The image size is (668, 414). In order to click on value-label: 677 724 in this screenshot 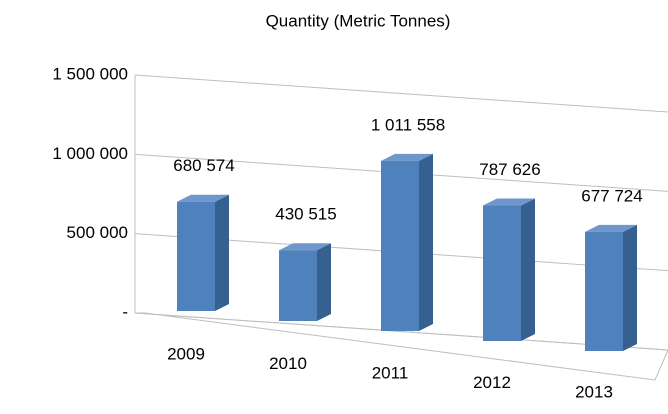, I will do `click(611, 195)`.